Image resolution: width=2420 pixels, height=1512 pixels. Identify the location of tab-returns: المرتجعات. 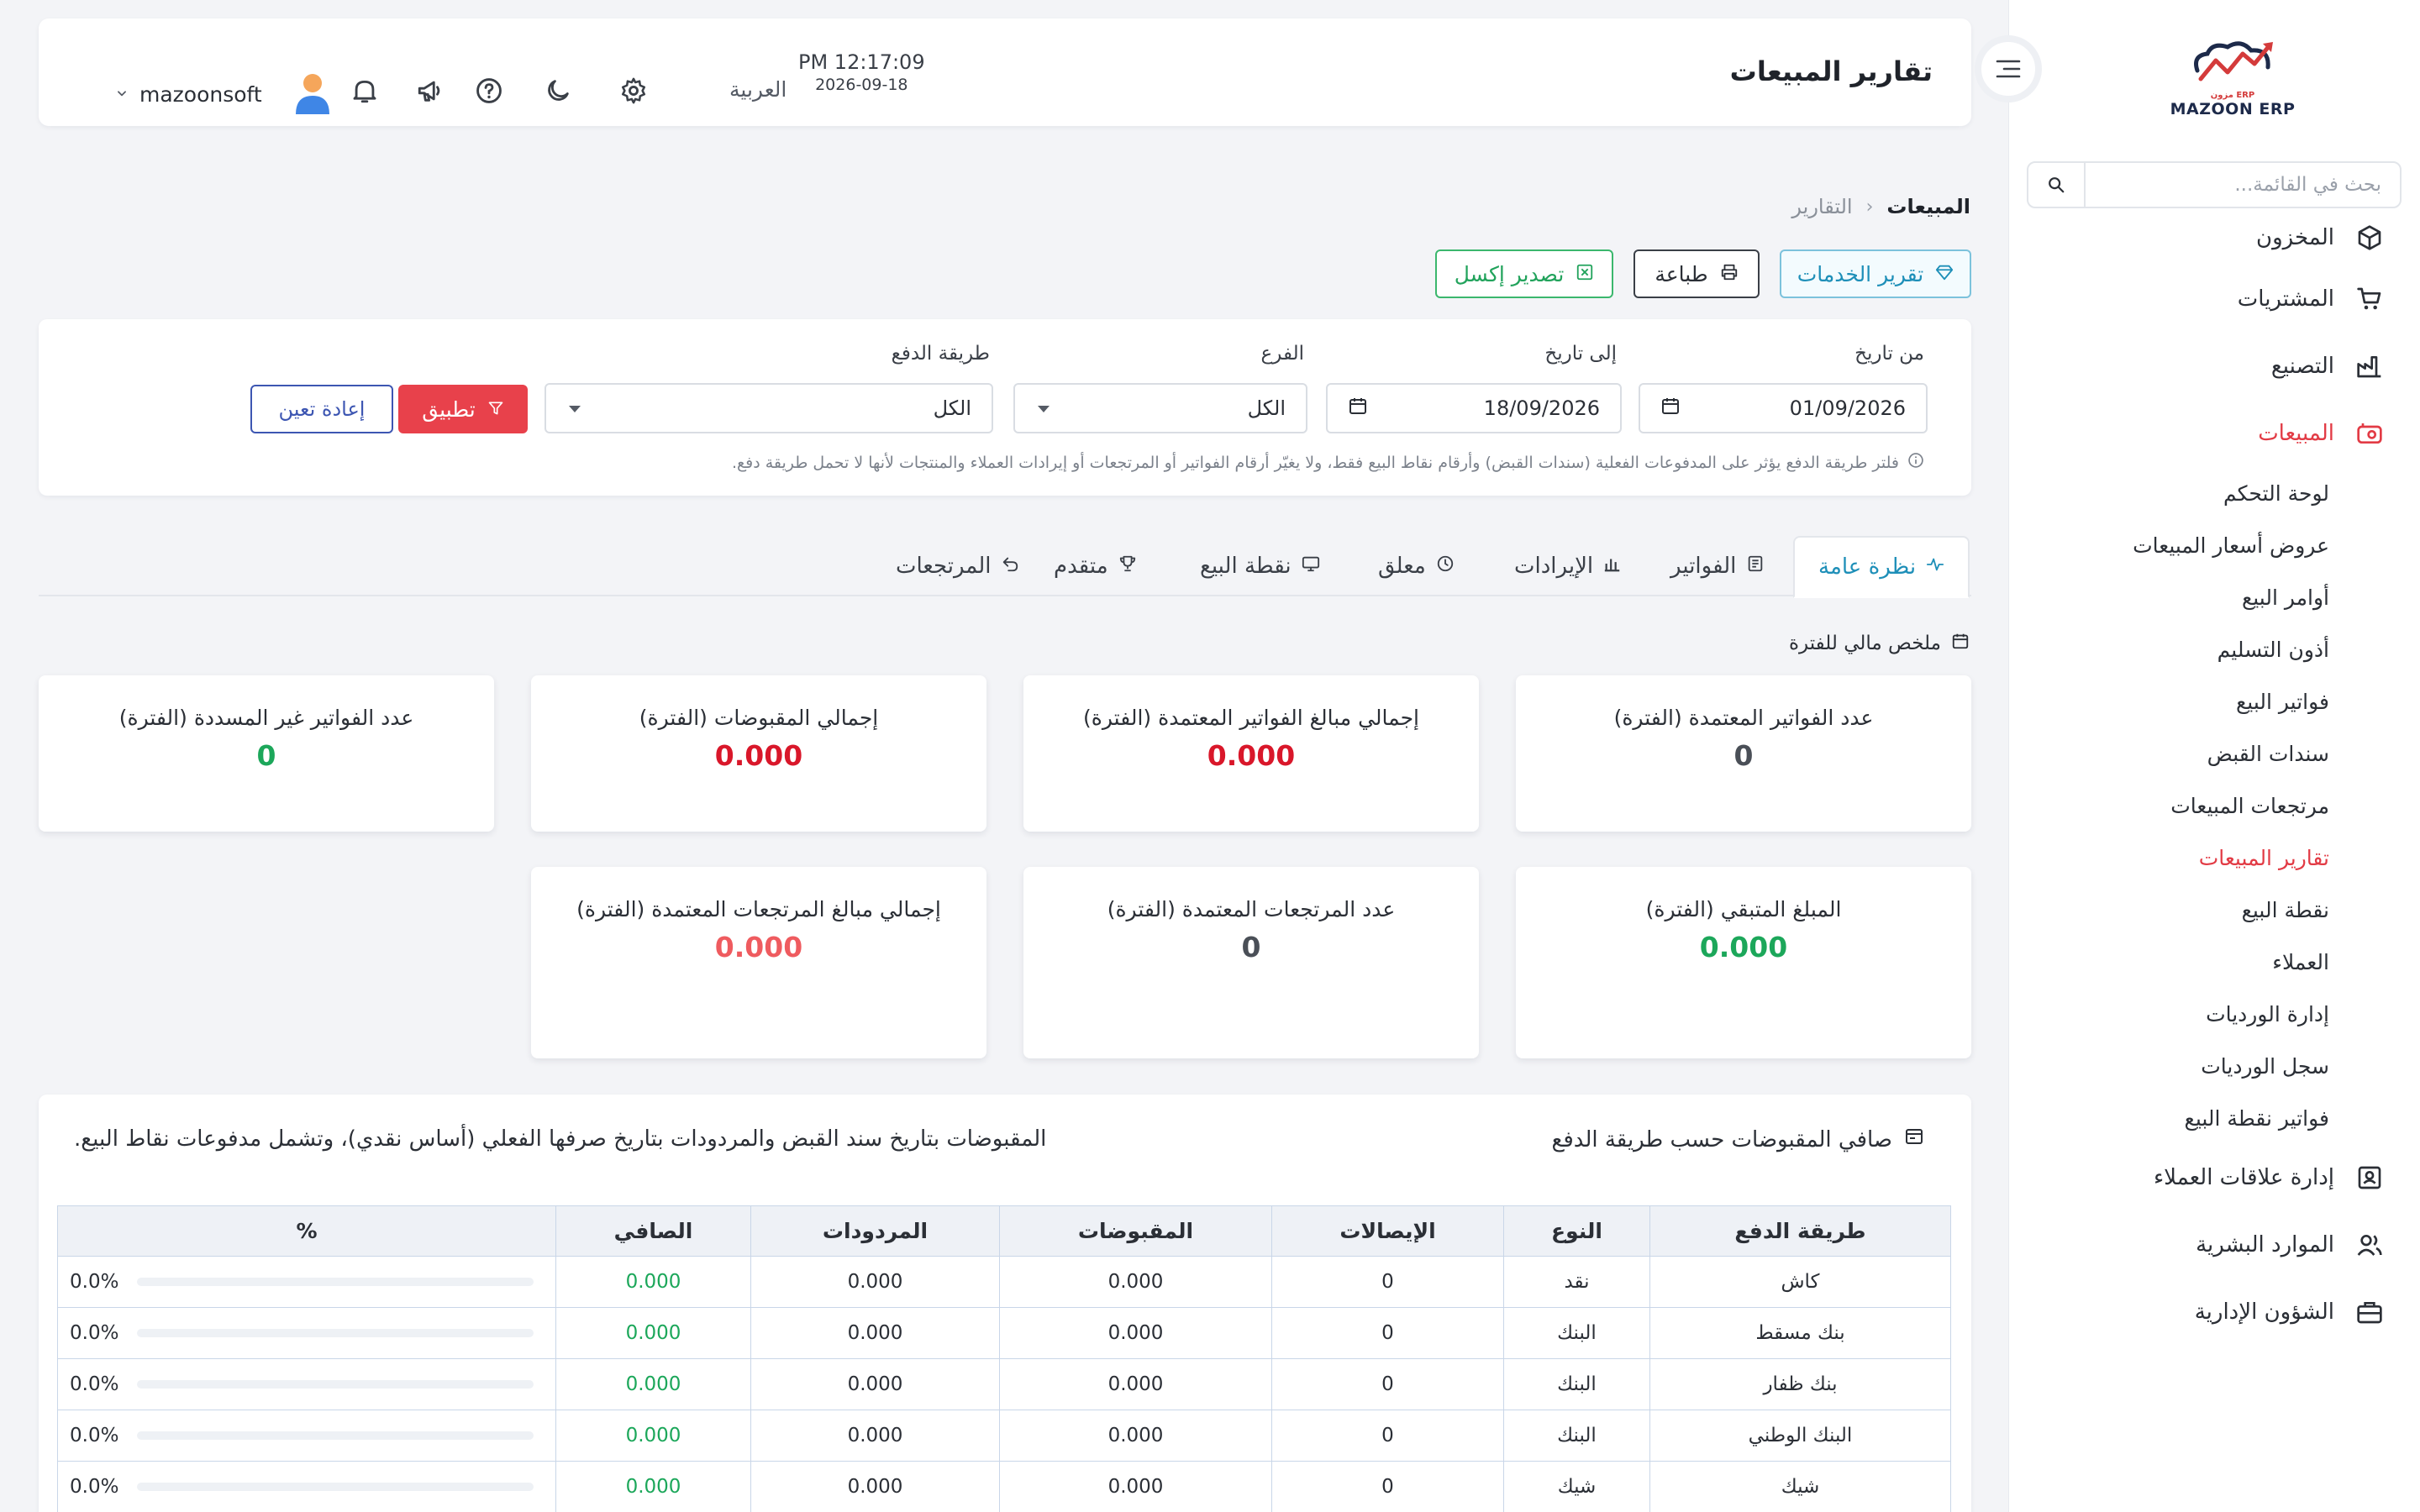
(958, 566).